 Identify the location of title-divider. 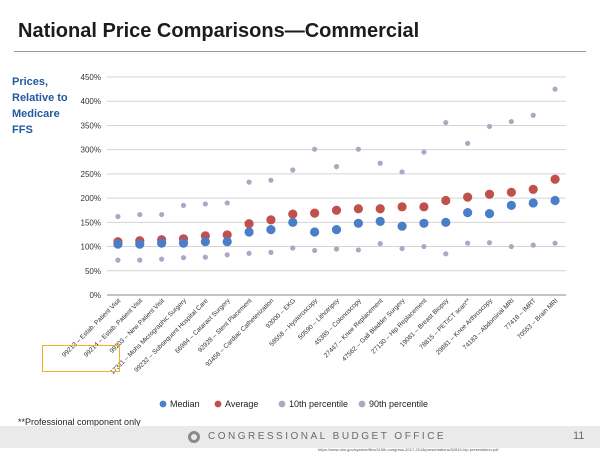
(300, 51).